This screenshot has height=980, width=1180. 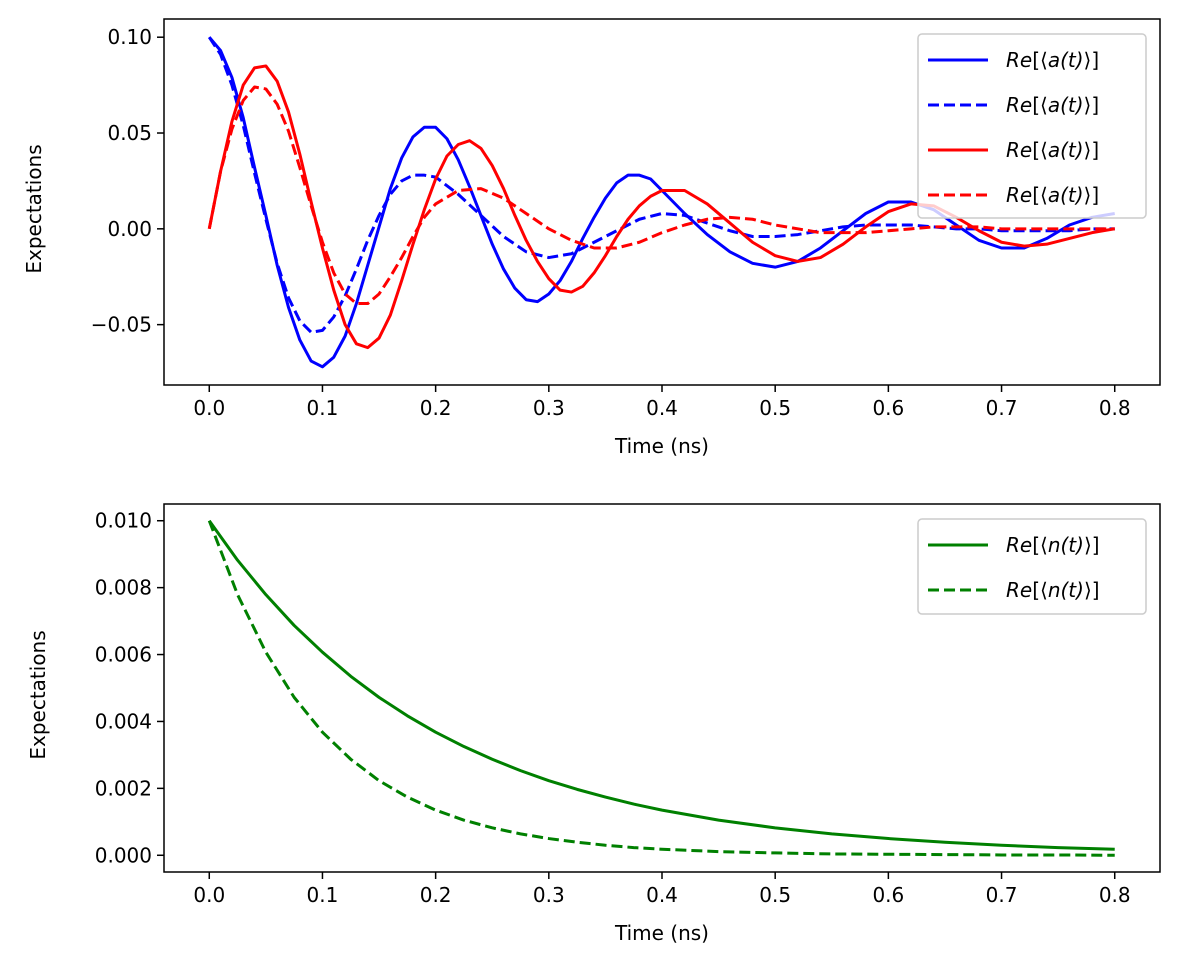 What do you see at coordinates (129, 229) in the screenshot?
I see `y-tick-label: 0.00` at bounding box center [129, 229].